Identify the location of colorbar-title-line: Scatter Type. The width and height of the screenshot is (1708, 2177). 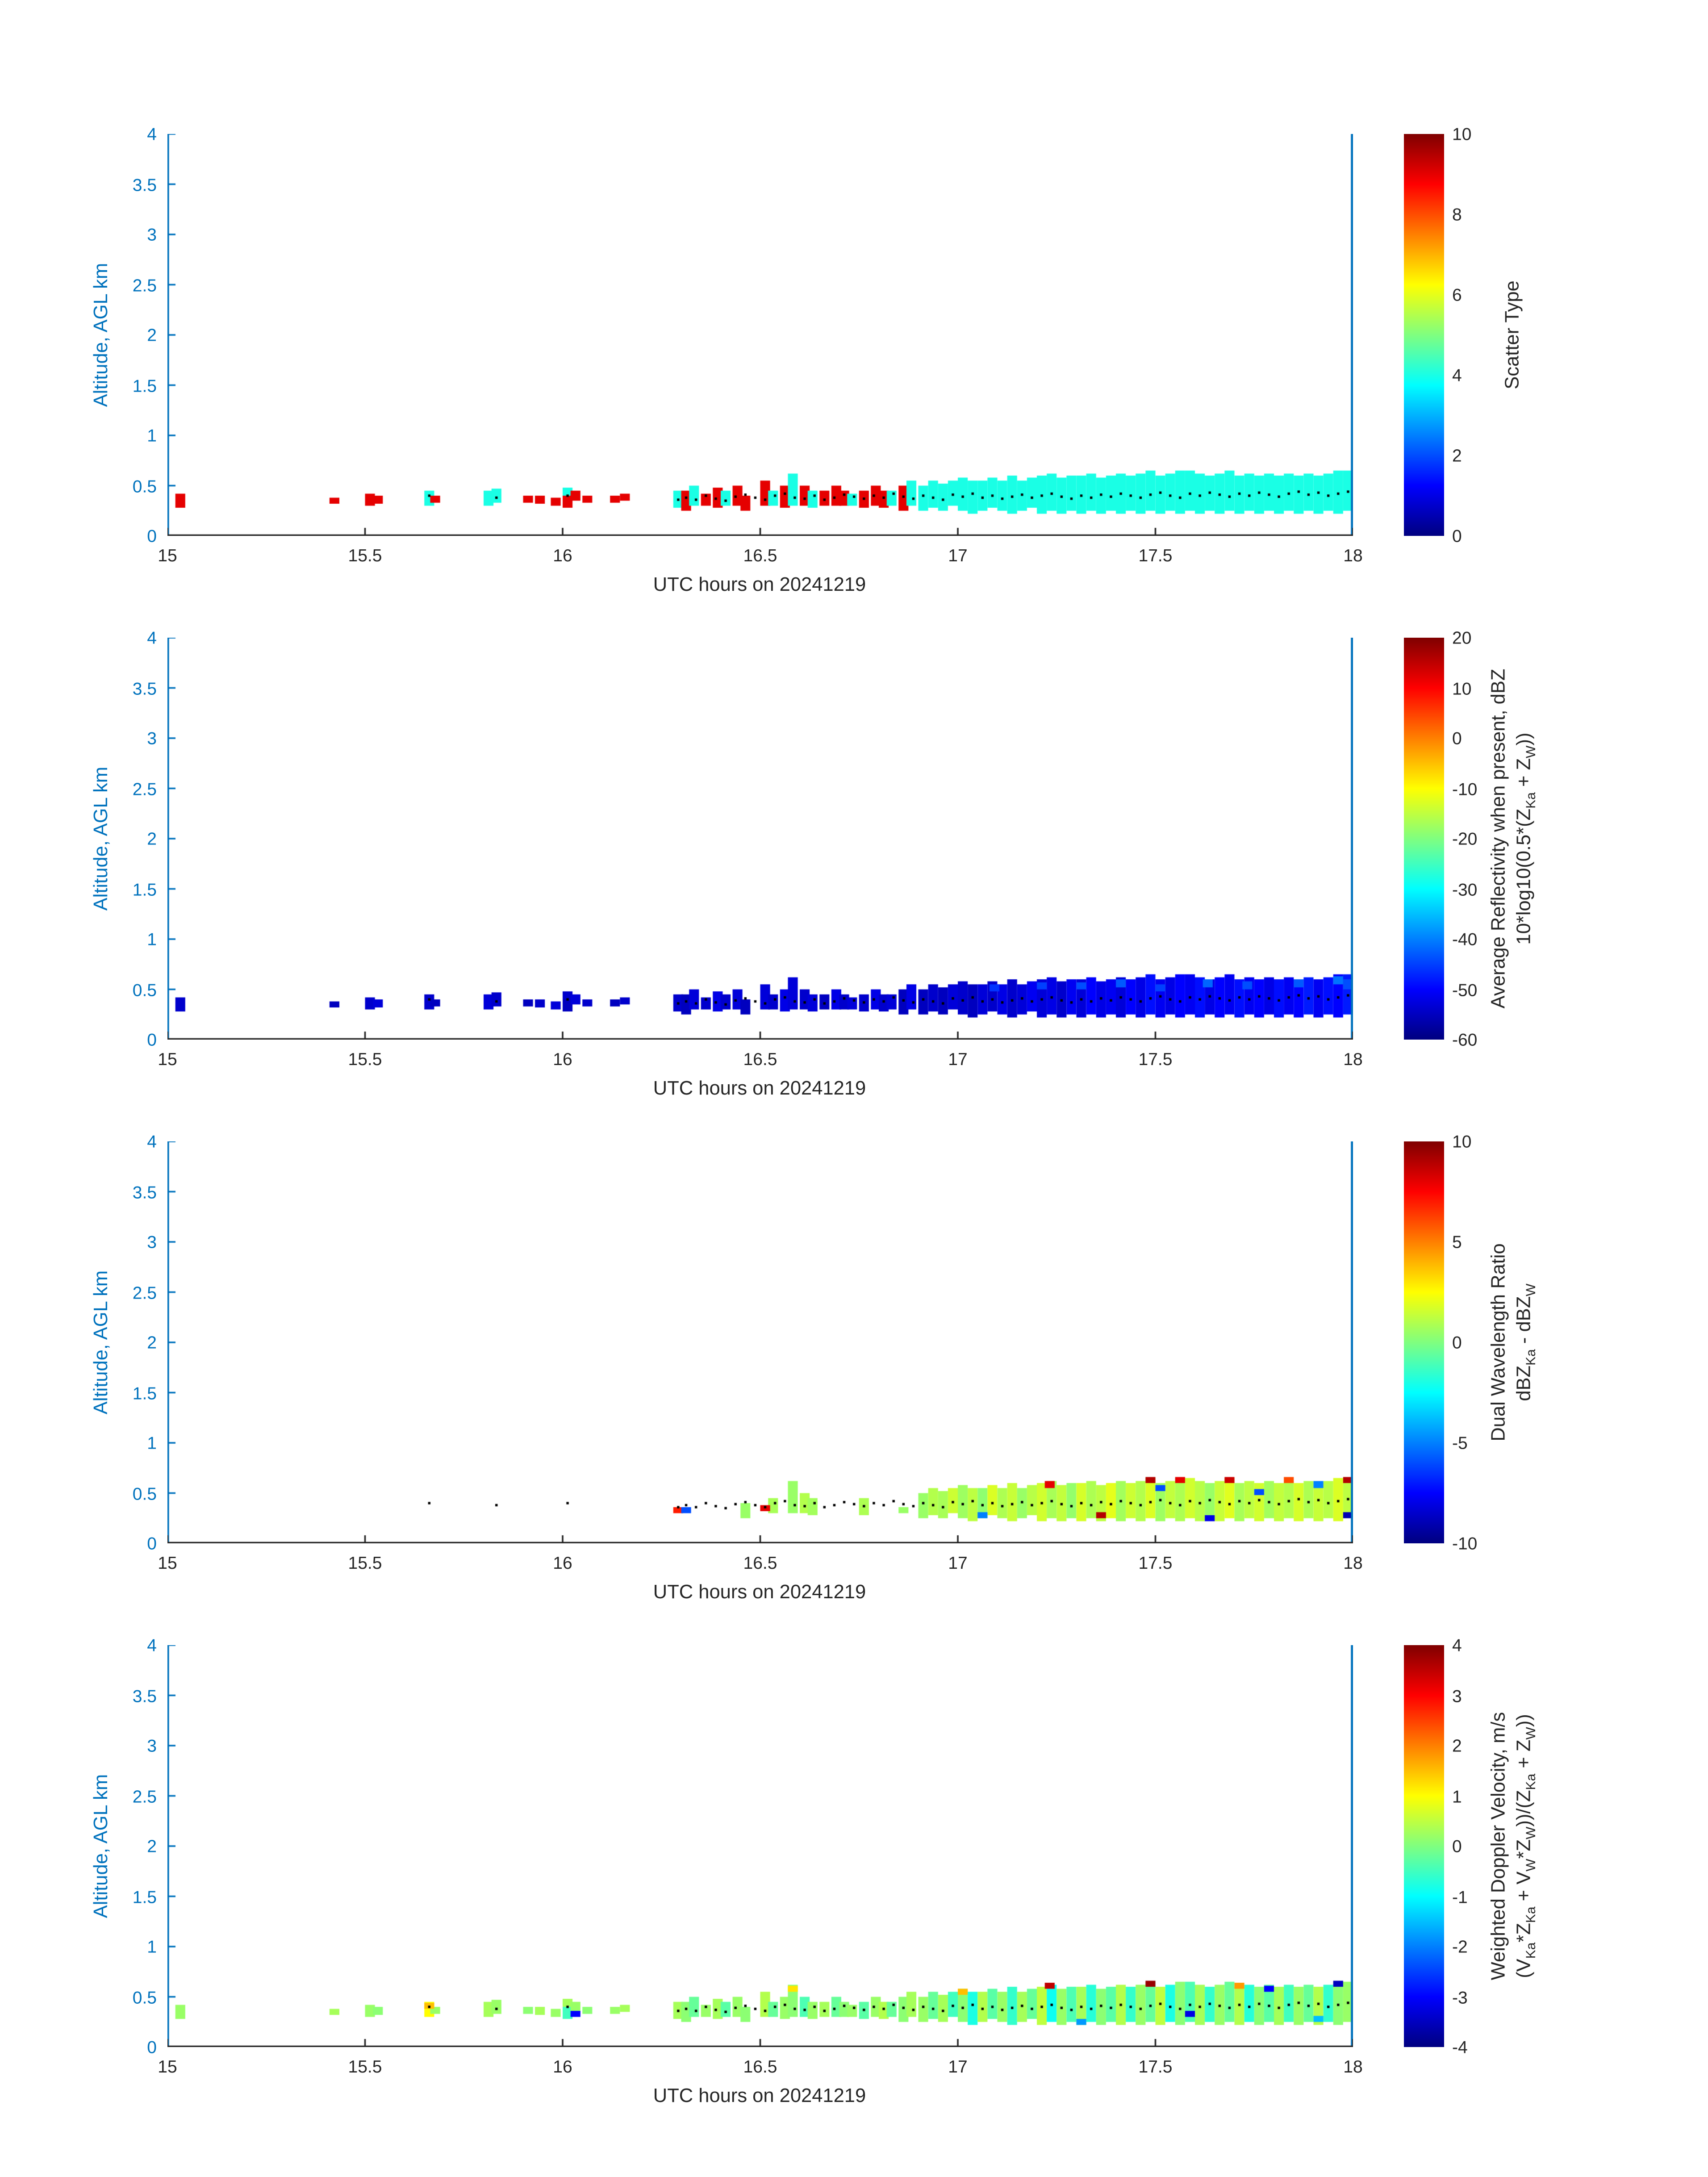
(1513, 334).